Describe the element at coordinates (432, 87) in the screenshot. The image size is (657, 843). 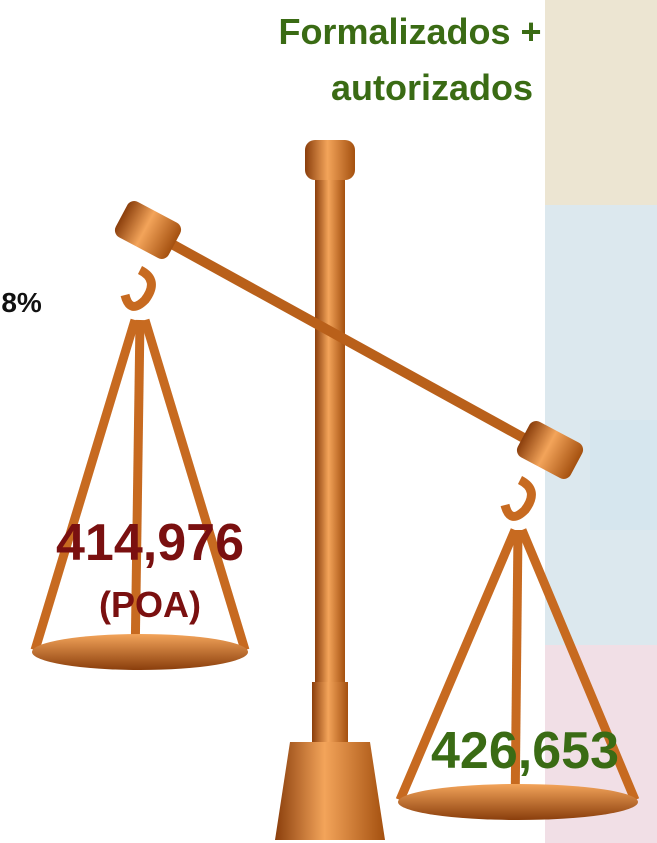
I see `title-line: autorizados` at that location.